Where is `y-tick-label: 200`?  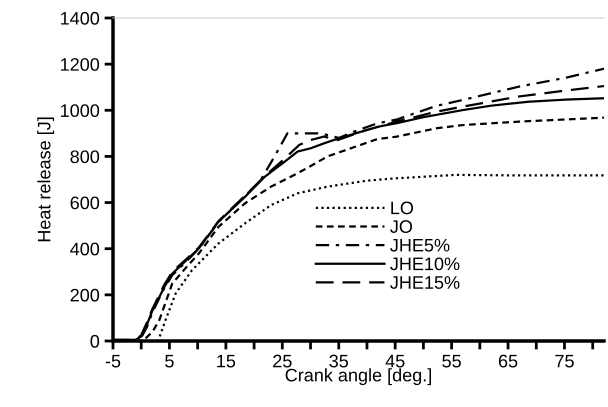
y-tick-label: 200 is located at coordinates (85, 295).